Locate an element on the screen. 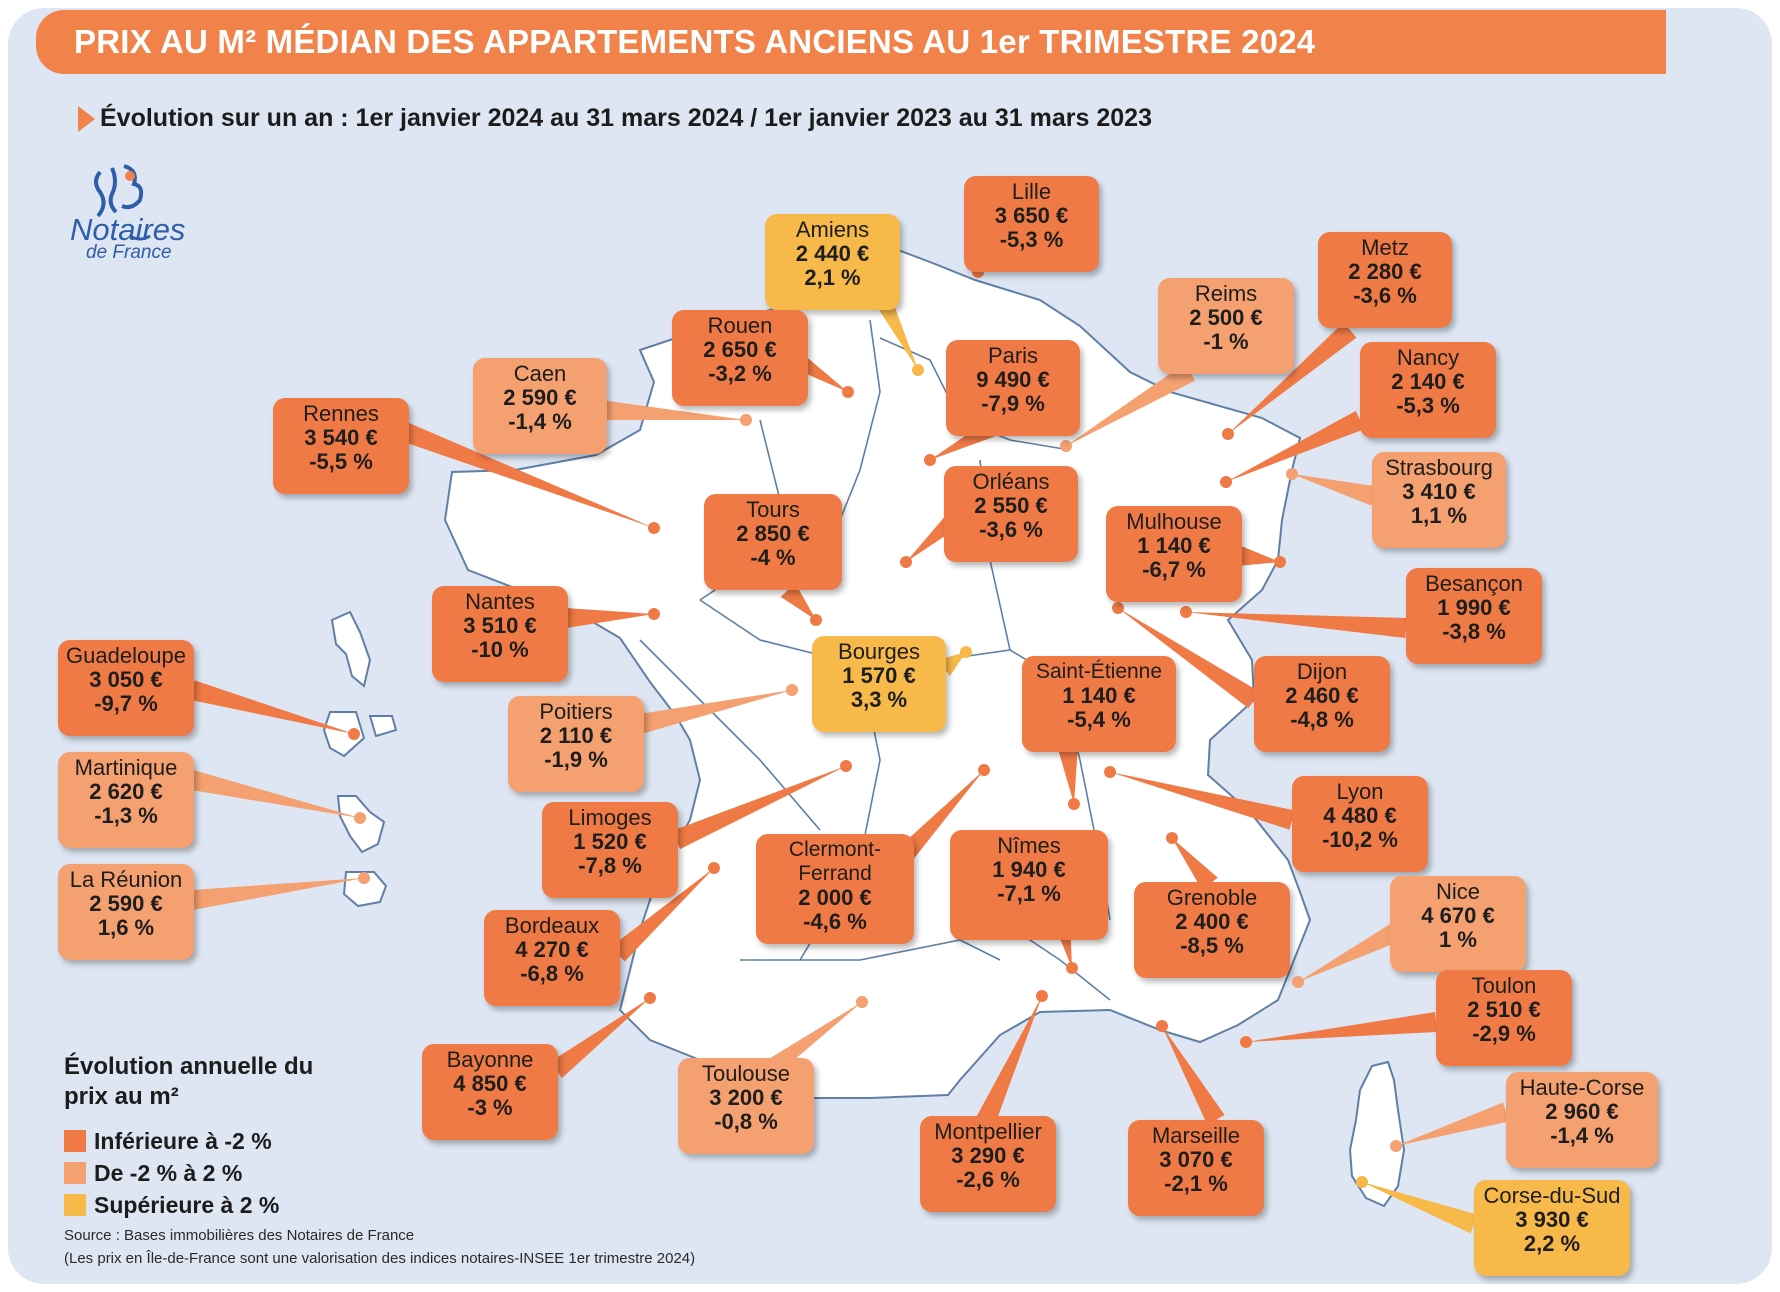 This screenshot has height=1292, width=1780. city-price: 4 850 € is located at coordinates (490, 1083).